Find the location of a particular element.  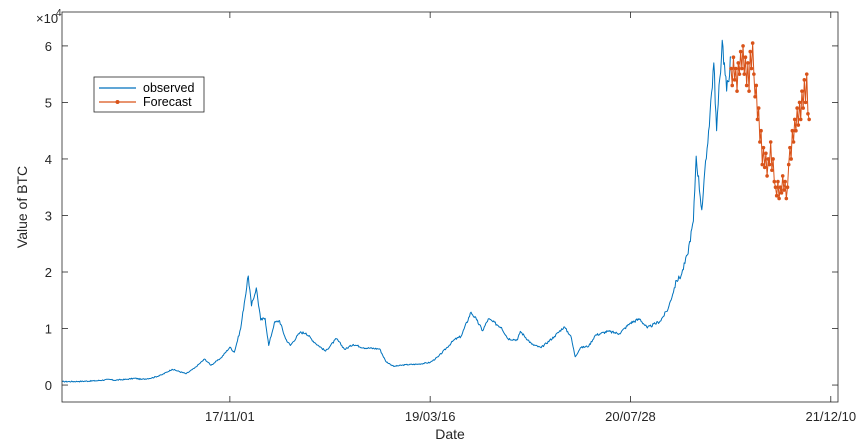

y-tick-label: 4 is located at coordinates (48, 159).